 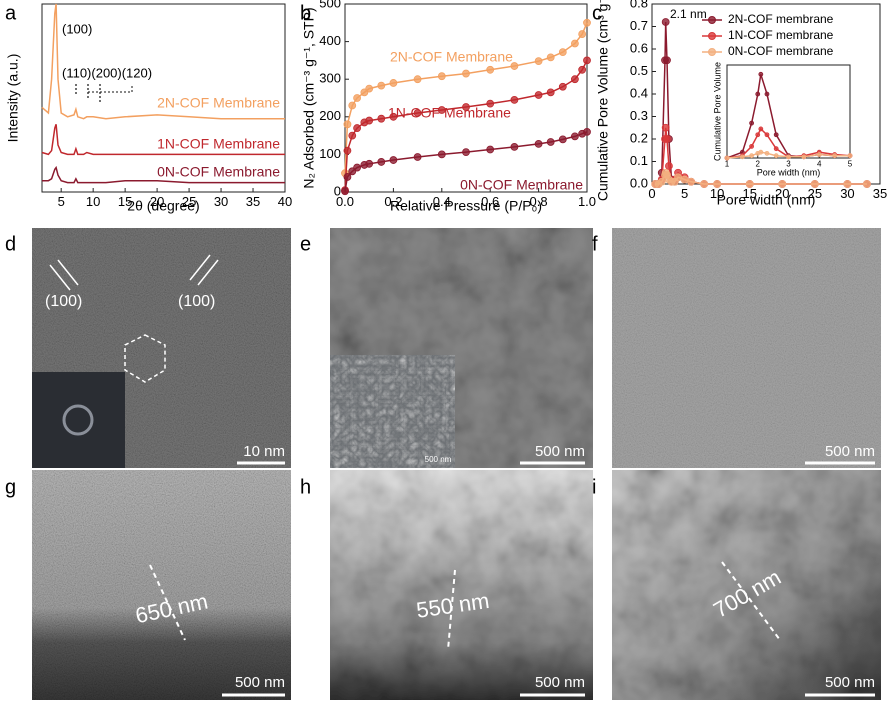 What do you see at coordinates (10, 487) in the screenshot?
I see `panel-letter: g` at bounding box center [10, 487].